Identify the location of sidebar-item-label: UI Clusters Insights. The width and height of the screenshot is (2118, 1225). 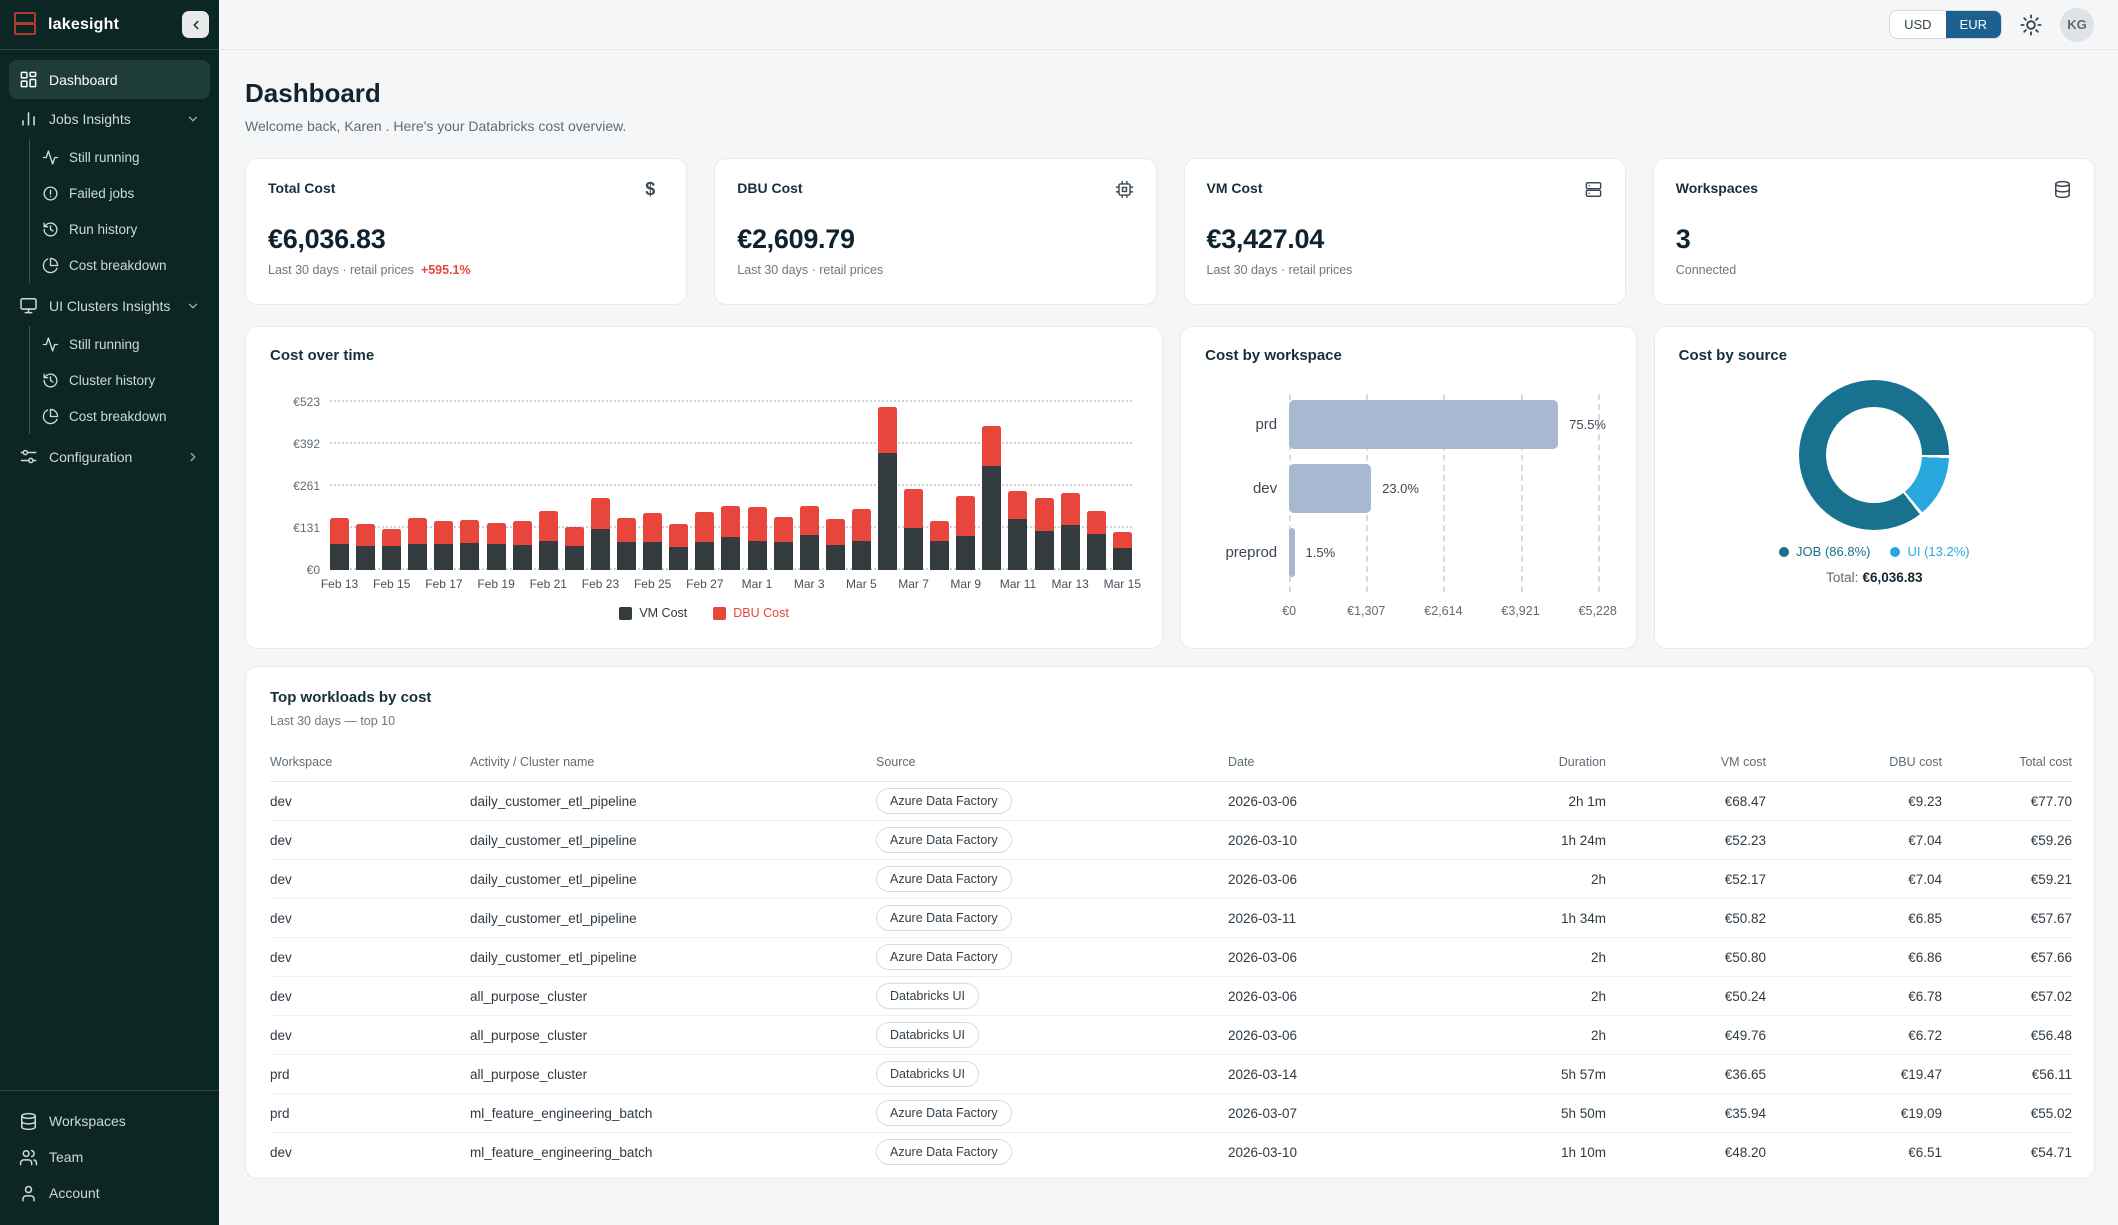
(110, 305).